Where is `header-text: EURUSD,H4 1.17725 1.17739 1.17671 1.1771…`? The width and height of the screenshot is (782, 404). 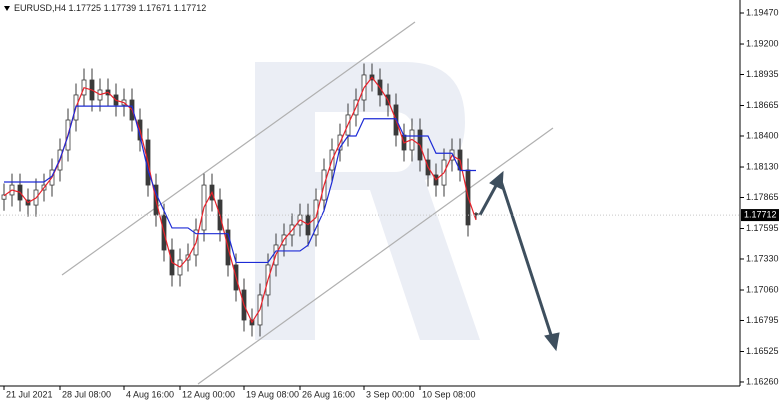
header-text: EURUSD,H4 1.17725 1.17739 1.17671 1.1771… is located at coordinates (110, 8).